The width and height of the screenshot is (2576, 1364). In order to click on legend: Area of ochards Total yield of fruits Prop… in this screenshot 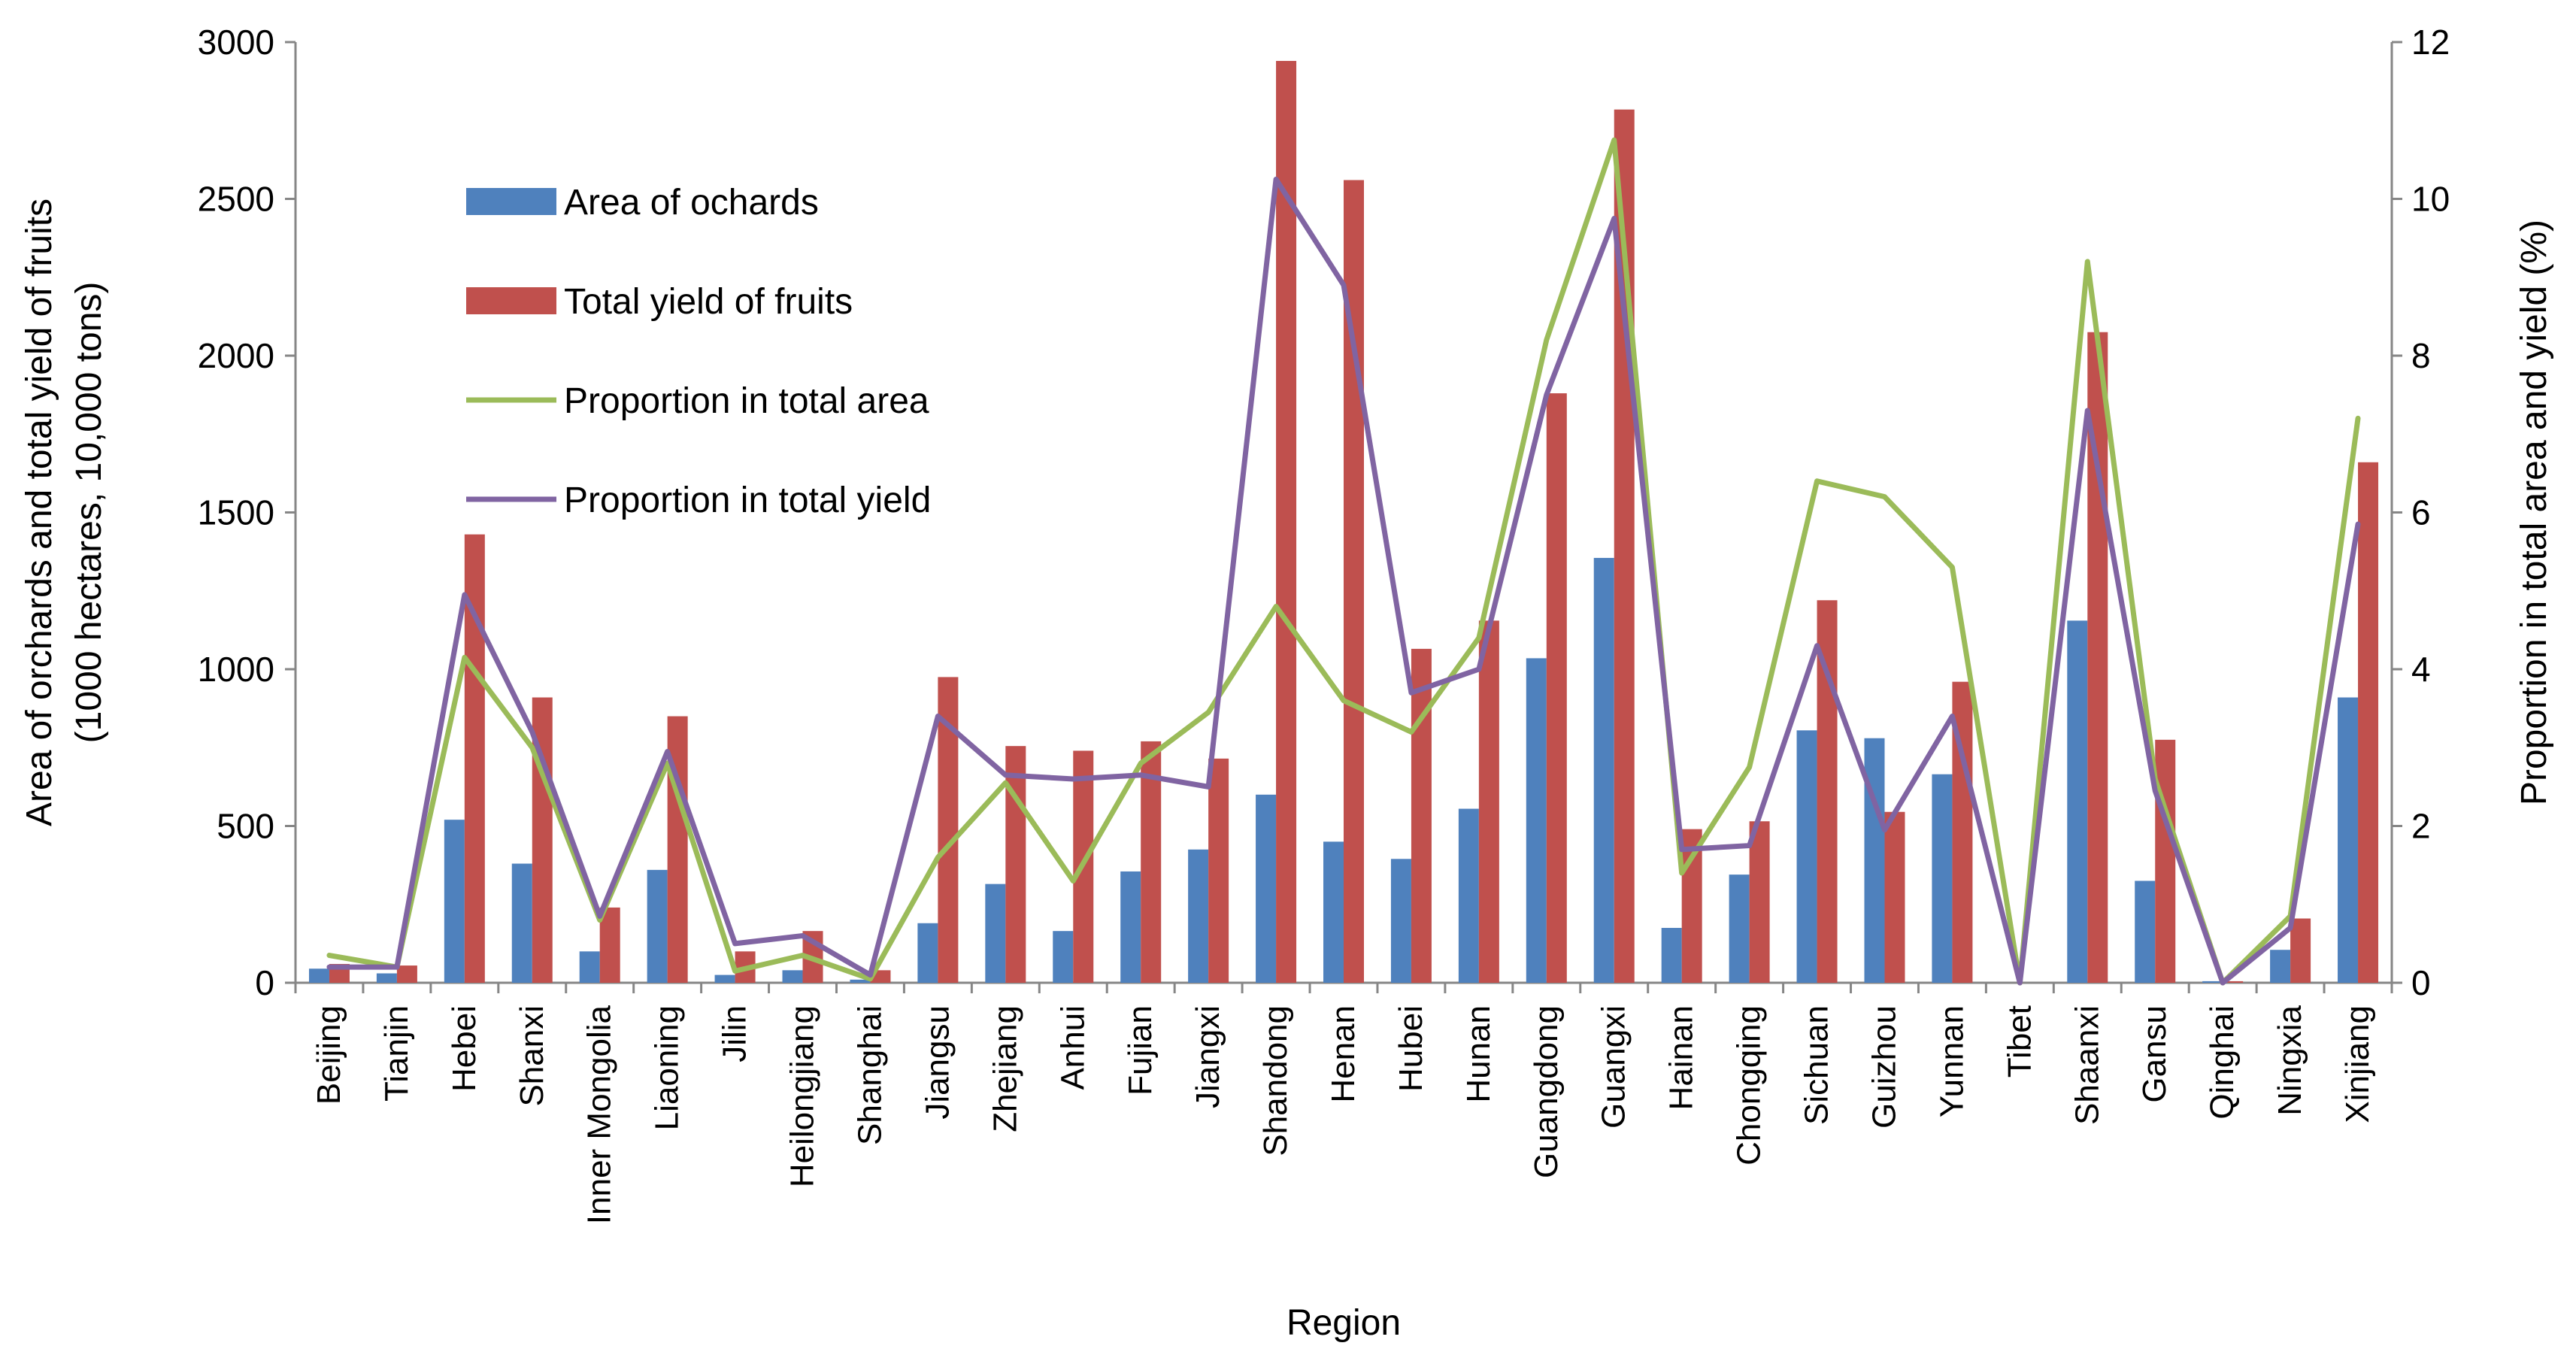, I will do `click(698, 351)`.